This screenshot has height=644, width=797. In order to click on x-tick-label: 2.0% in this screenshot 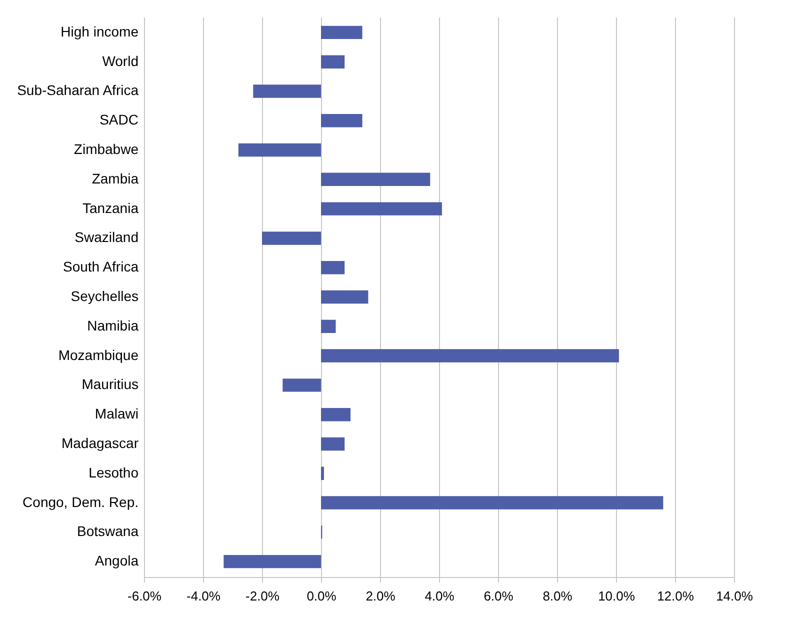, I will do `click(381, 596)`.